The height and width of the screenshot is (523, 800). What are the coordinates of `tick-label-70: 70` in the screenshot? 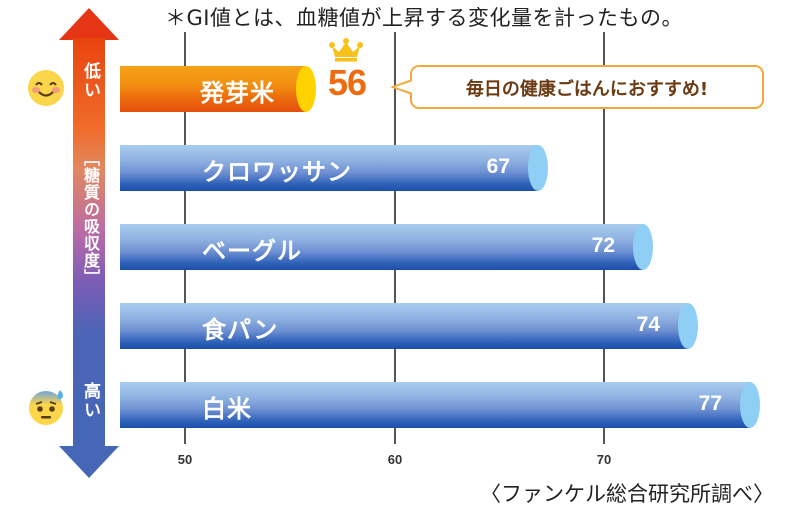 It's located at (604, 459).